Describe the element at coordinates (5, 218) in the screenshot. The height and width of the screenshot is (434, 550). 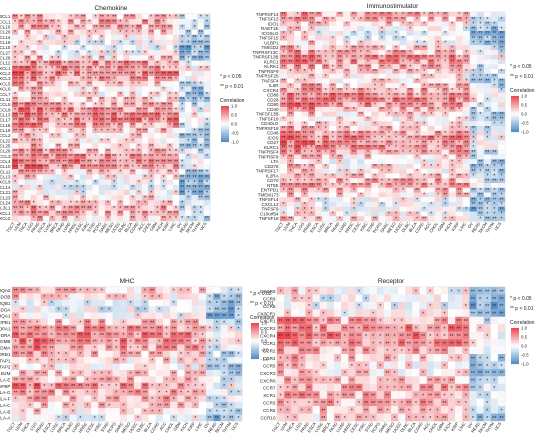
I see `row-label: XCL2` at that location.